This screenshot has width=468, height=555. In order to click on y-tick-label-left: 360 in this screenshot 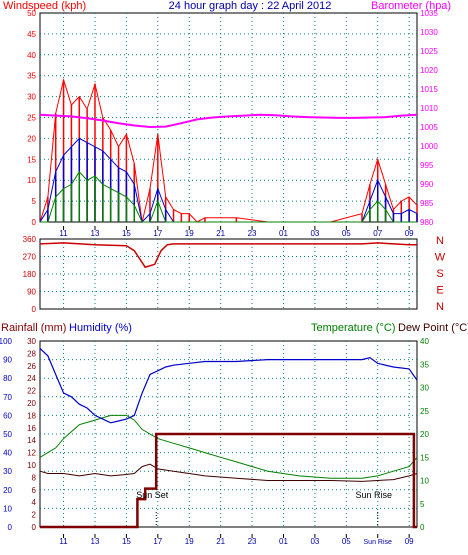, I will do `click(30, 239)`.